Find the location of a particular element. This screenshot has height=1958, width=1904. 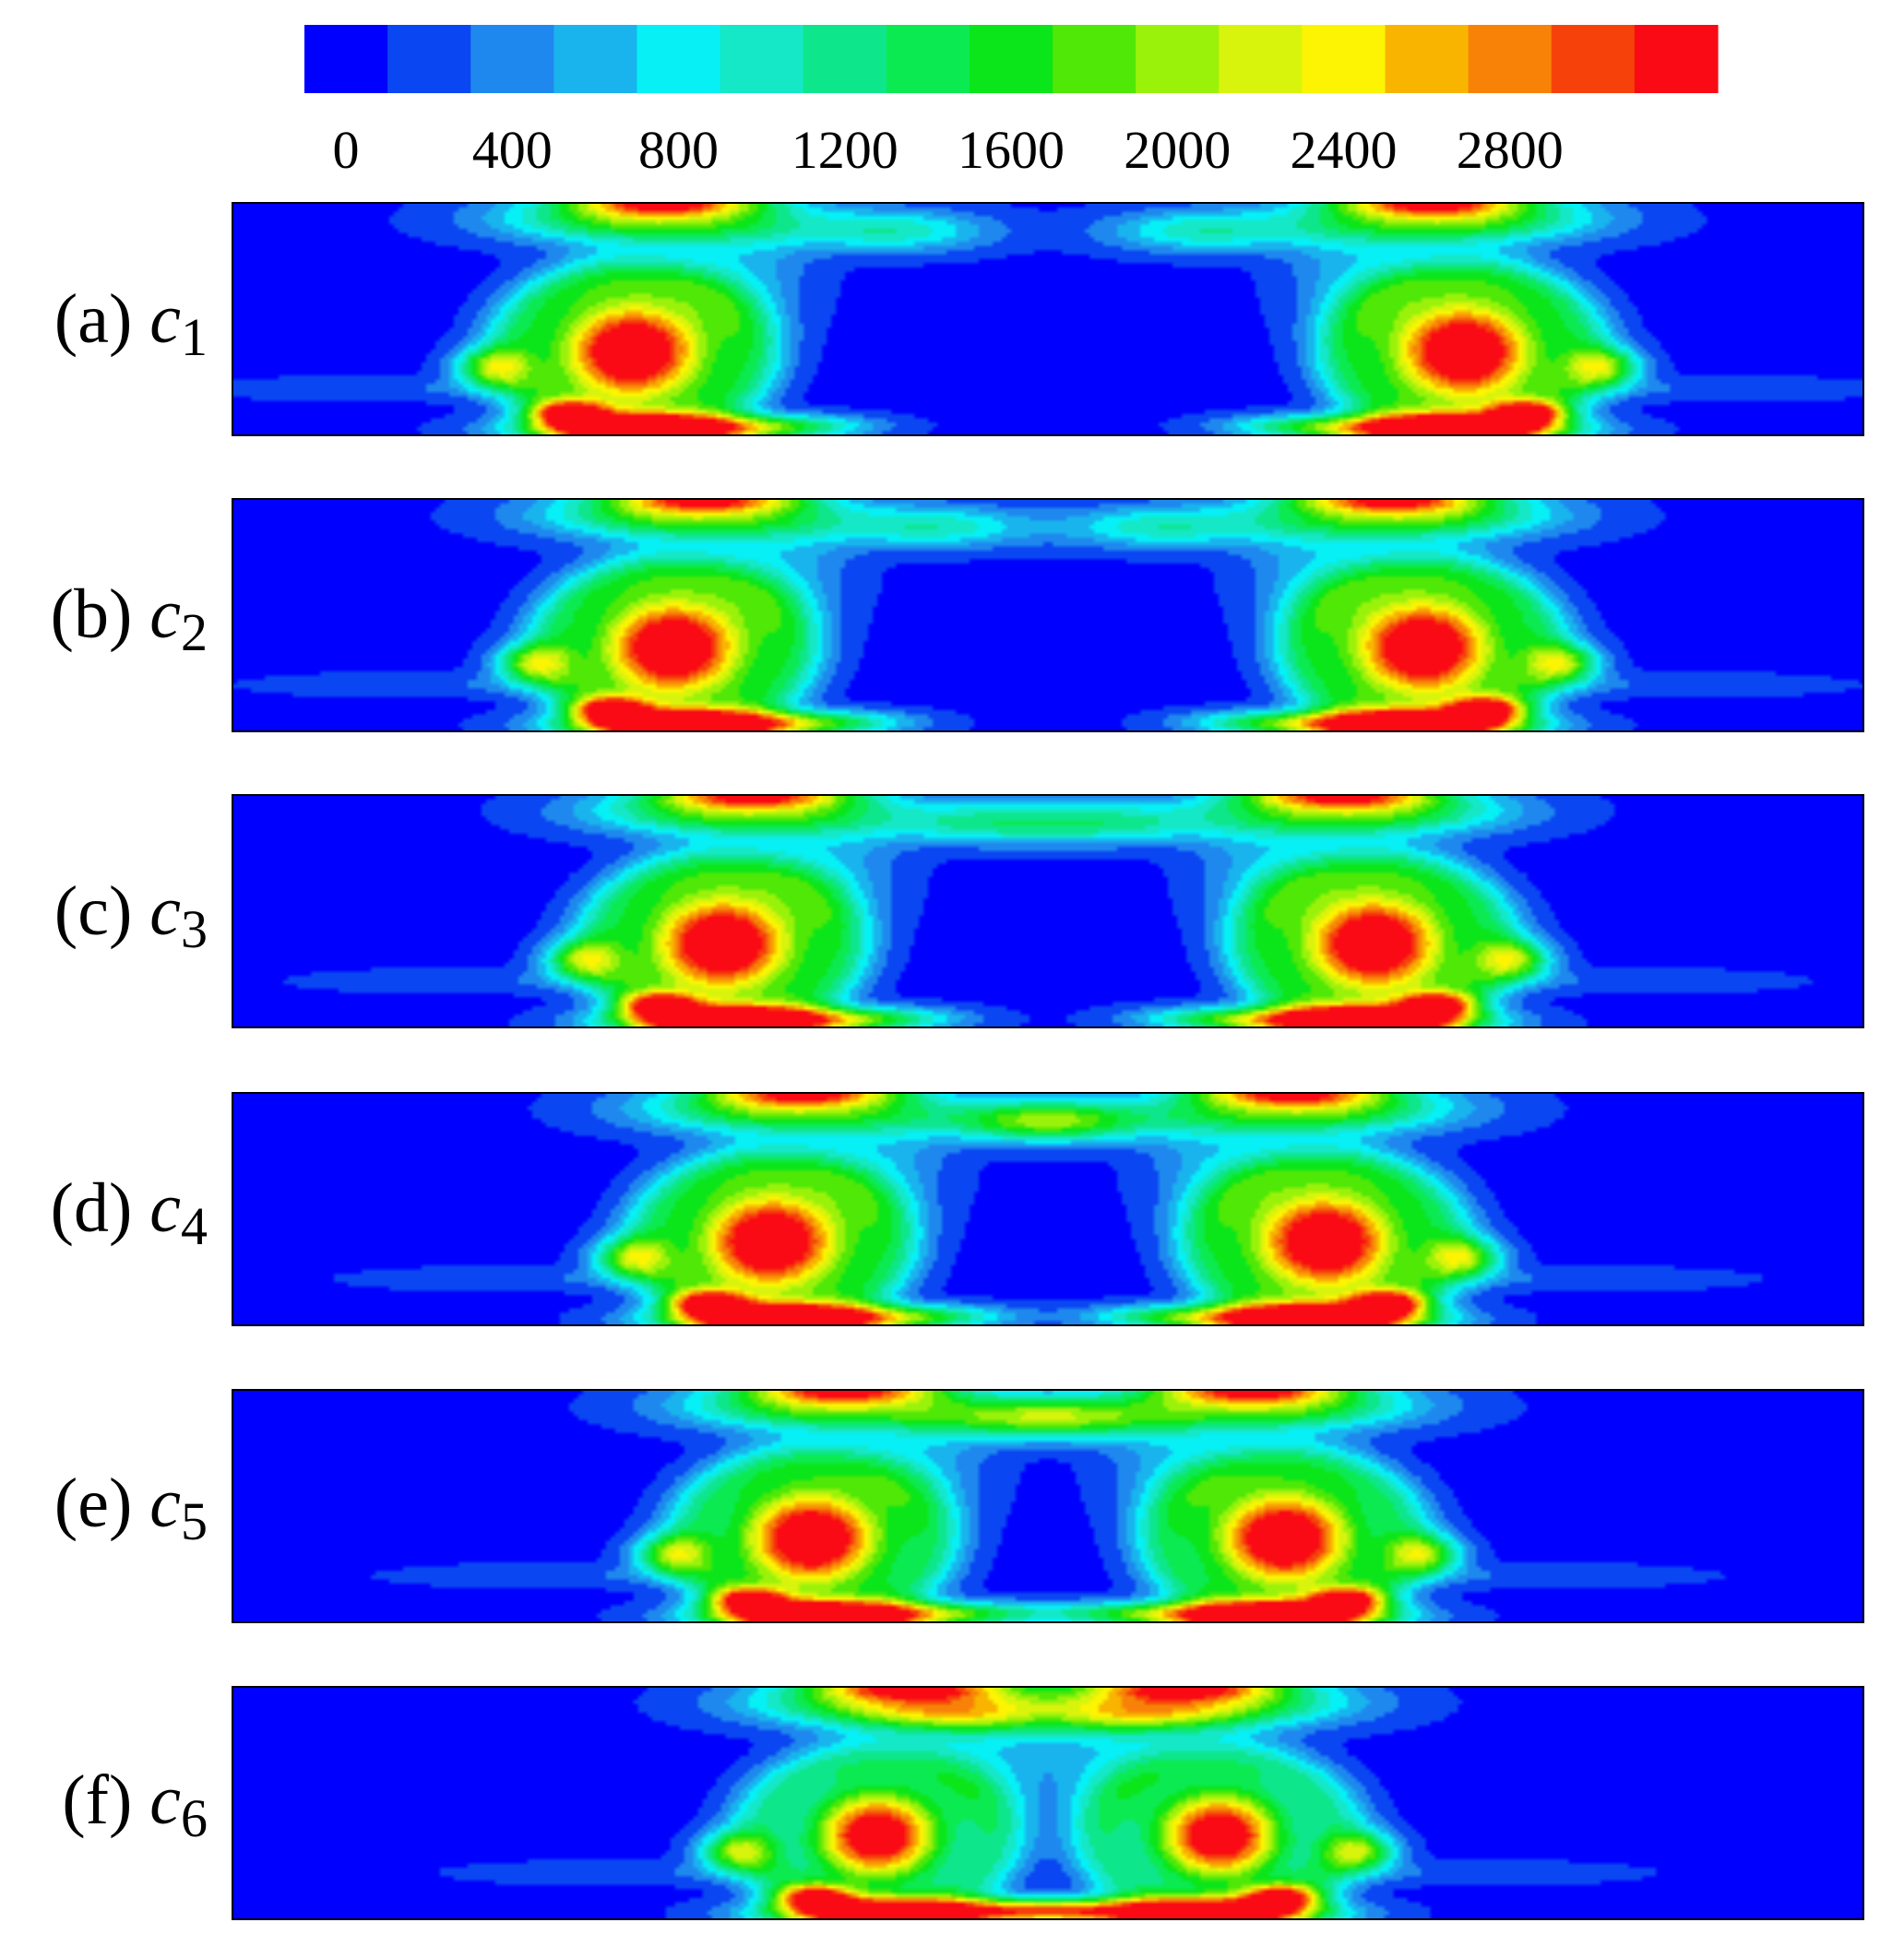

colorbar is located at coordinates (1011, 59).